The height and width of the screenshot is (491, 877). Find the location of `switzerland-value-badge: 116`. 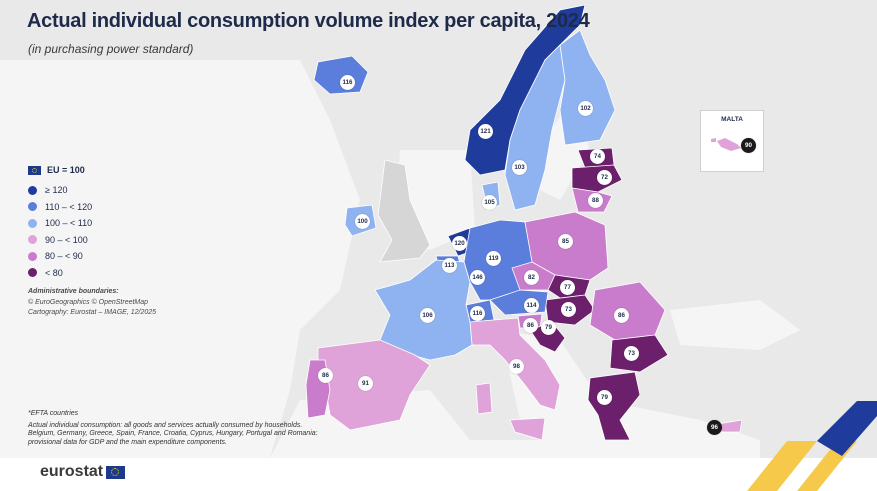

switzerland-value-badge: 116 is located at coordinates (477, 313).